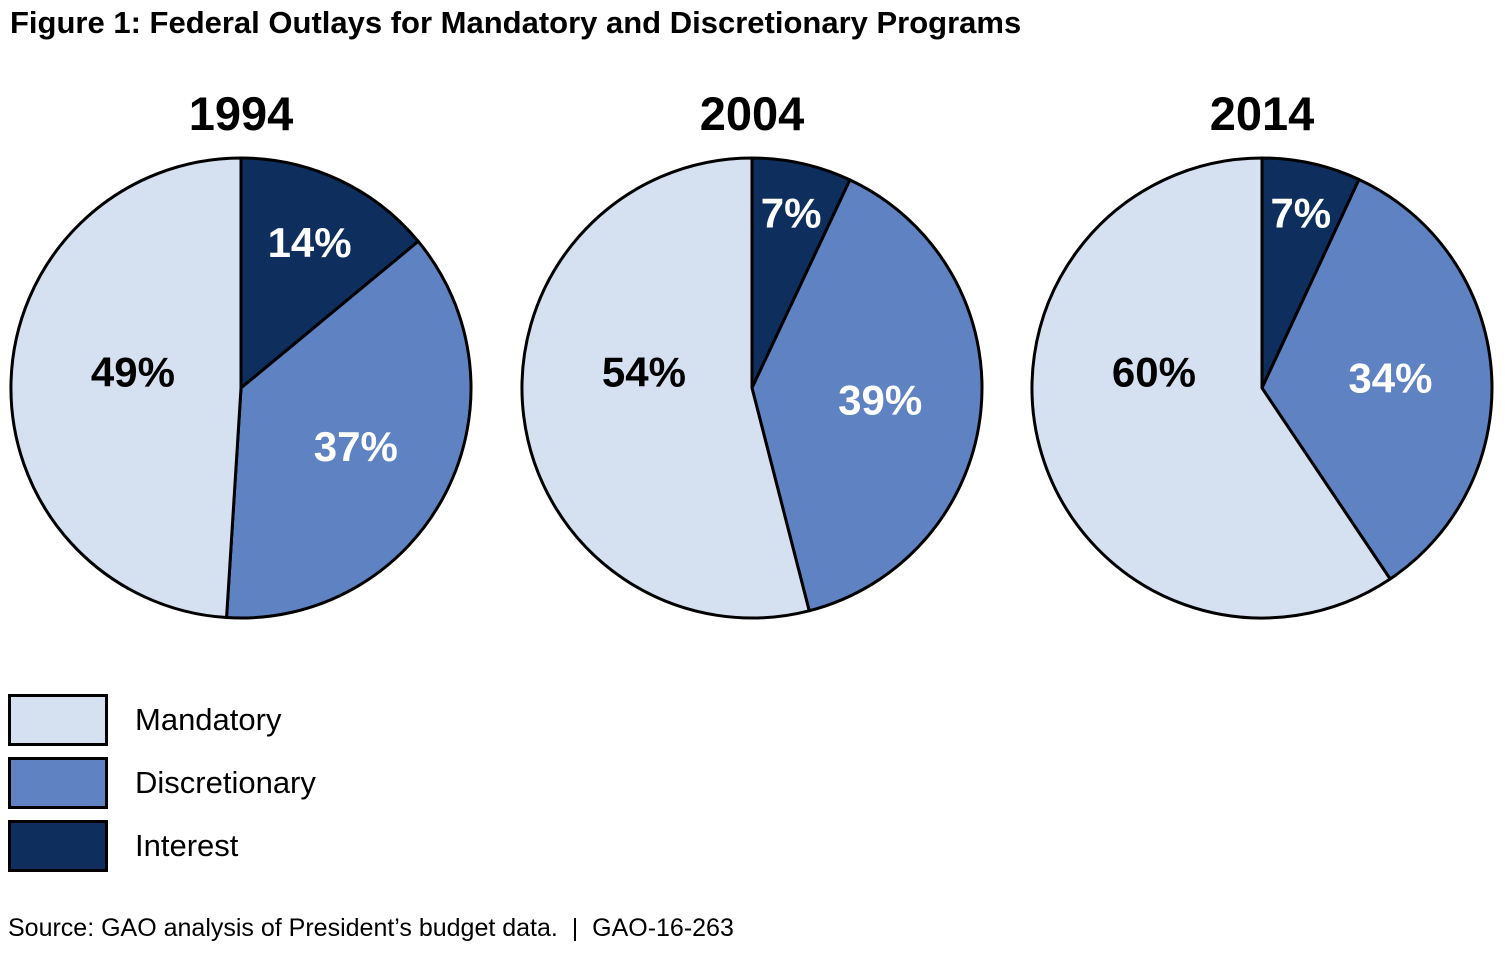 The height and width of the screenshot is (957, 1505). I want to click on pie-chart-1994: 14% 37% 49%, so click(241, 388).